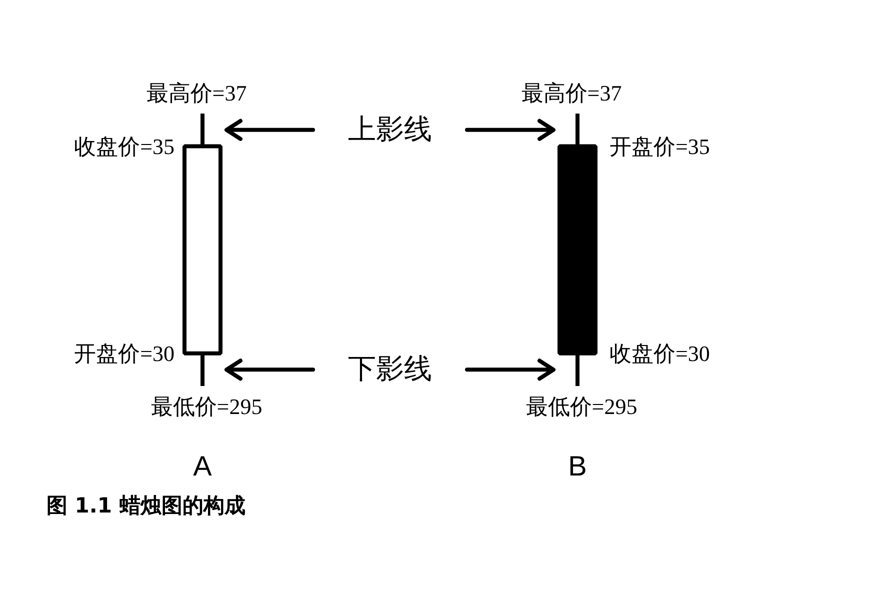 This screenshot has width=882, height=590. Describe the element at coordinates (660, 353) in the screenshot. I see `annotation: 收盘价=30` at that location.